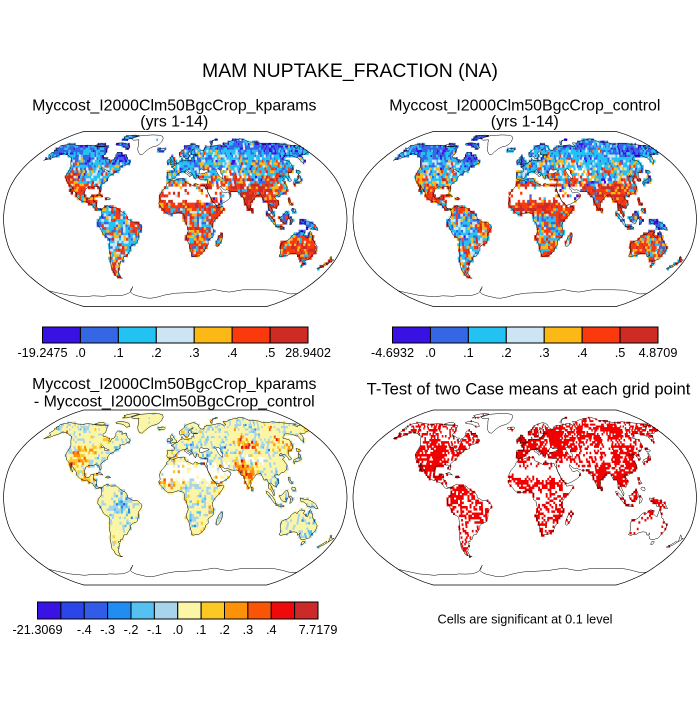 This screenshot has width=700, height=705. What do you see at coordinates (42, 353) in the screenshot?
I see `svg-text: -19.2475` at bounding box center [42, 353].